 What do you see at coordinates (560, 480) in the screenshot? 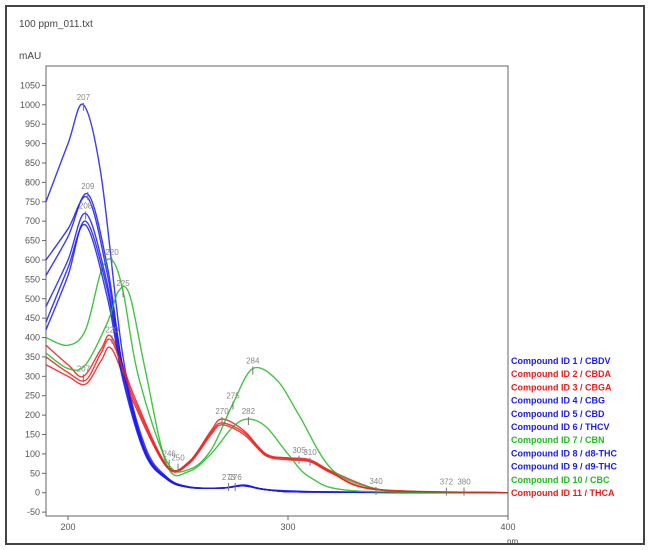
I see `legend-entry-10: Compound ID 10 / CBC` at bounding box center [560, 480].